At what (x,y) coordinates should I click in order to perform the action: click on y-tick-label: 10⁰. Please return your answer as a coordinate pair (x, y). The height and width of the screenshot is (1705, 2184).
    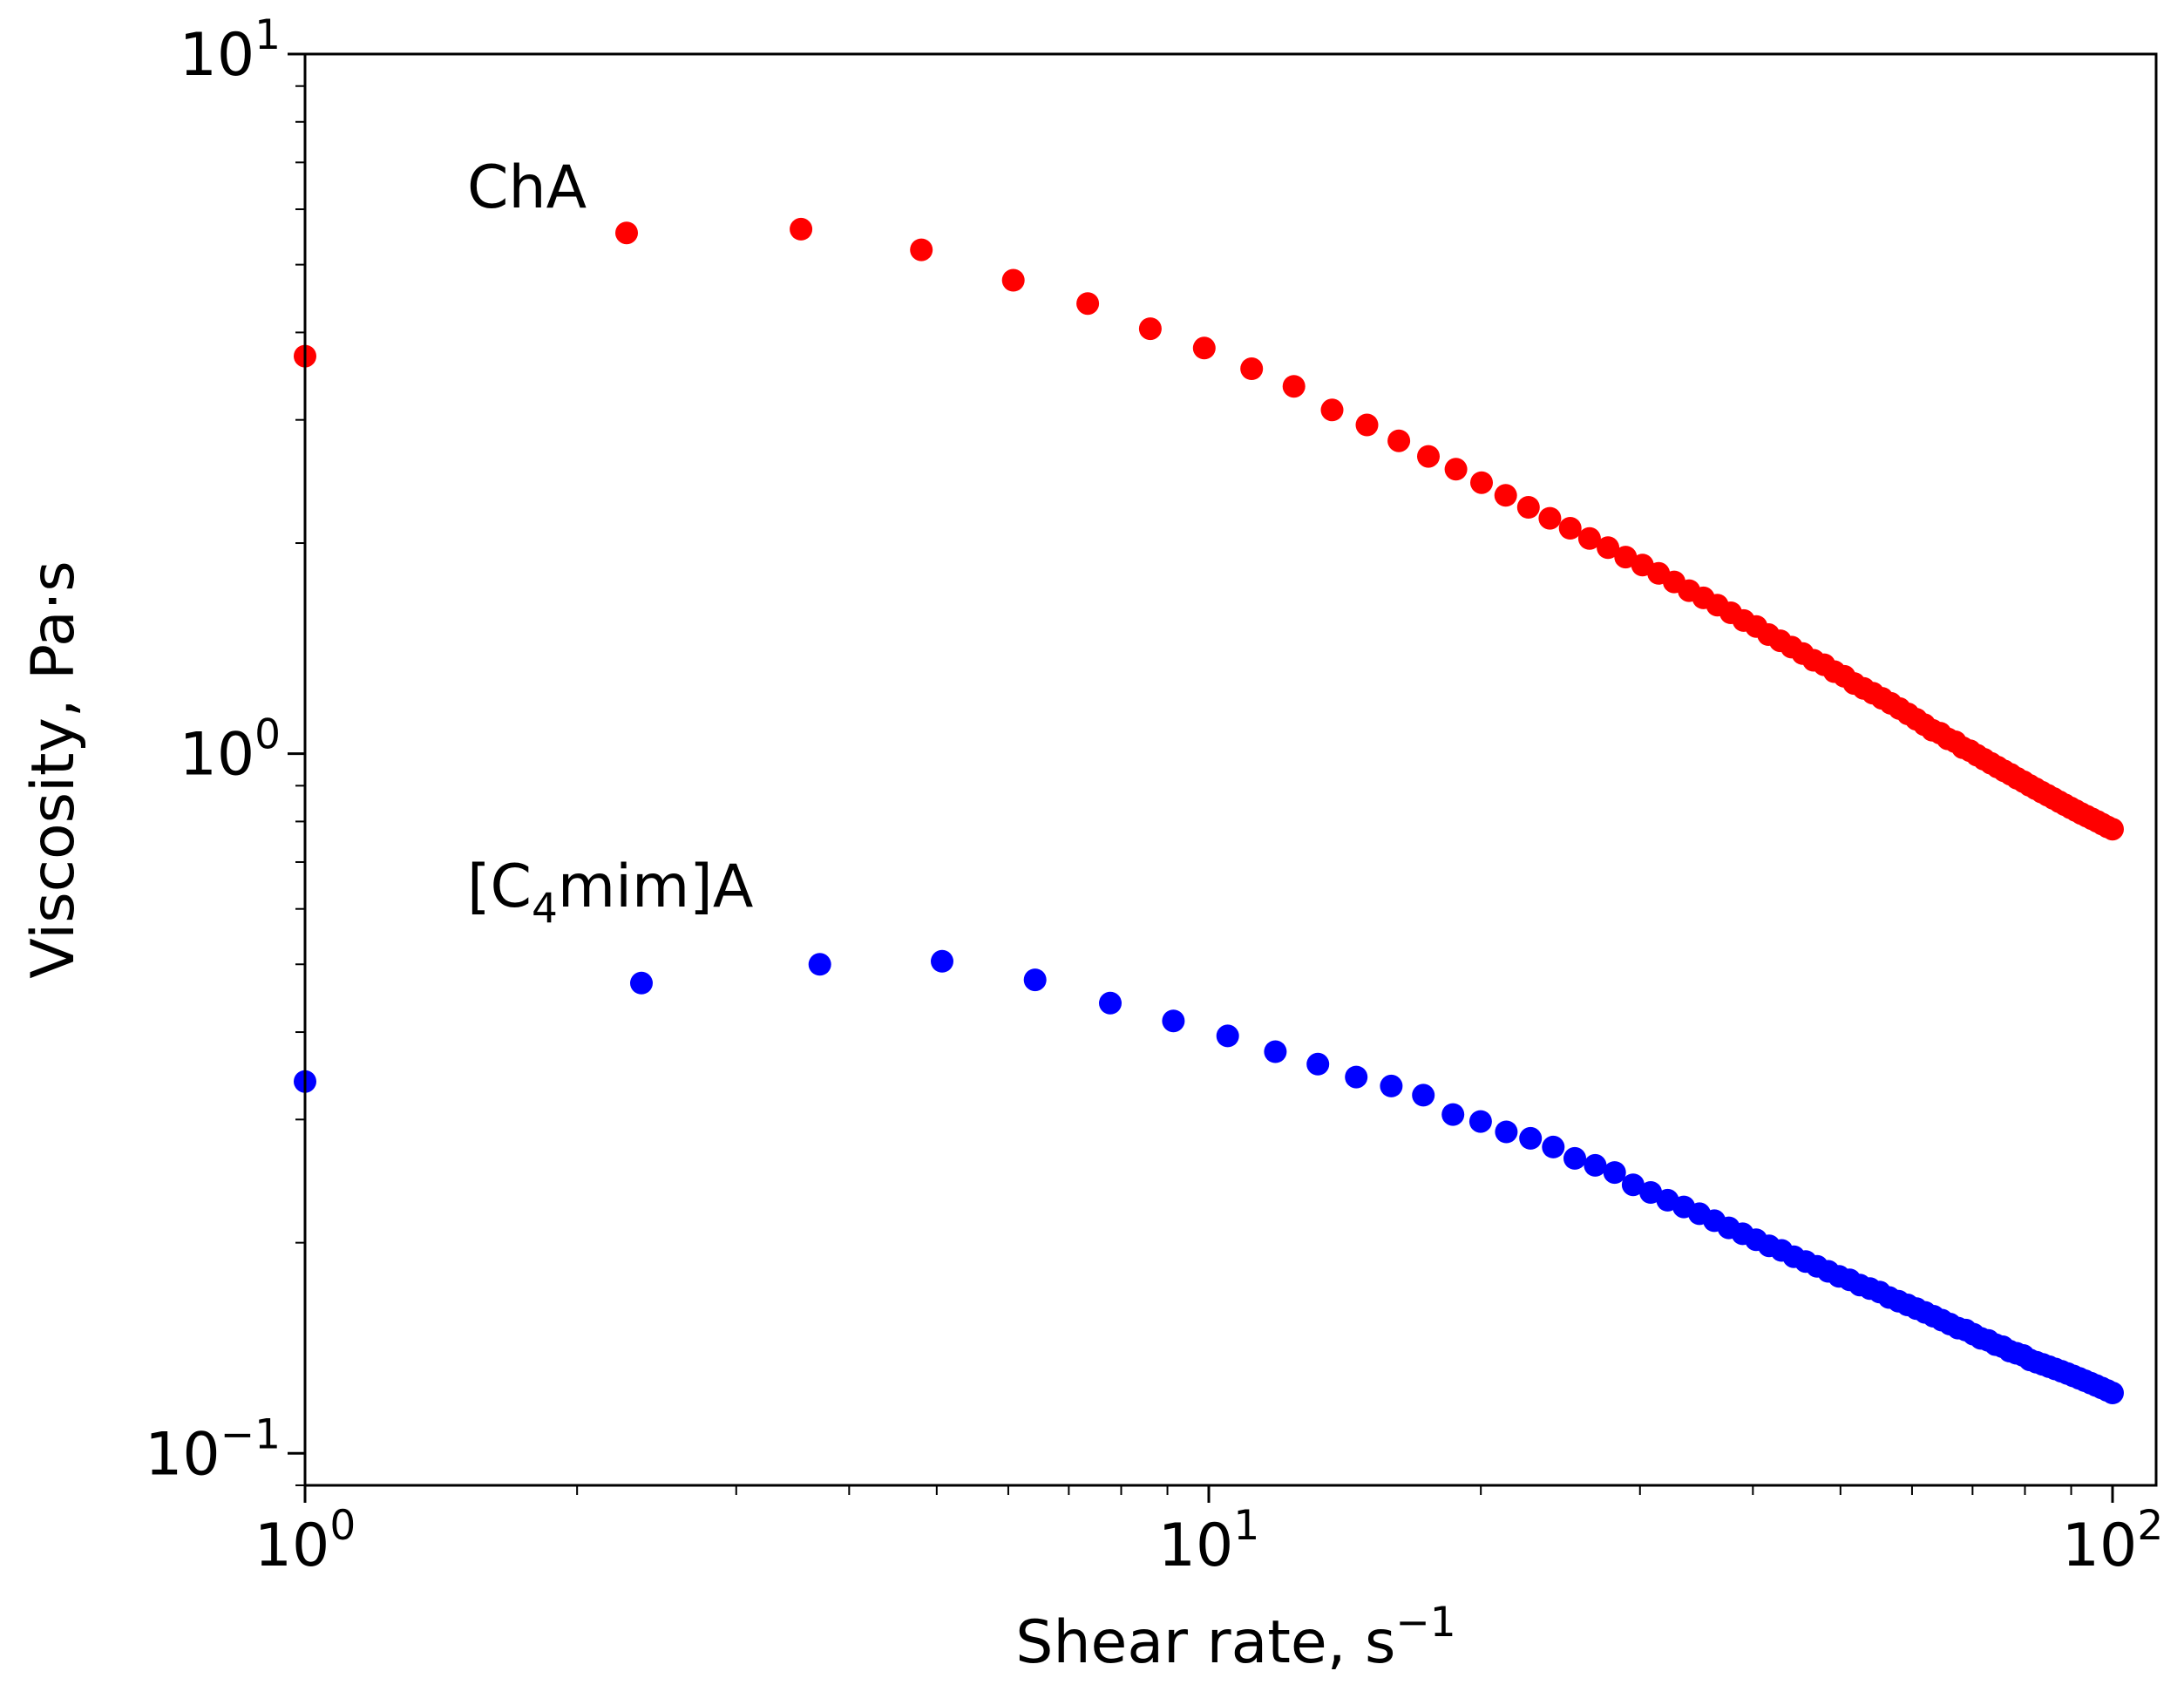
    Looking at the image, I should click on (230, 750).